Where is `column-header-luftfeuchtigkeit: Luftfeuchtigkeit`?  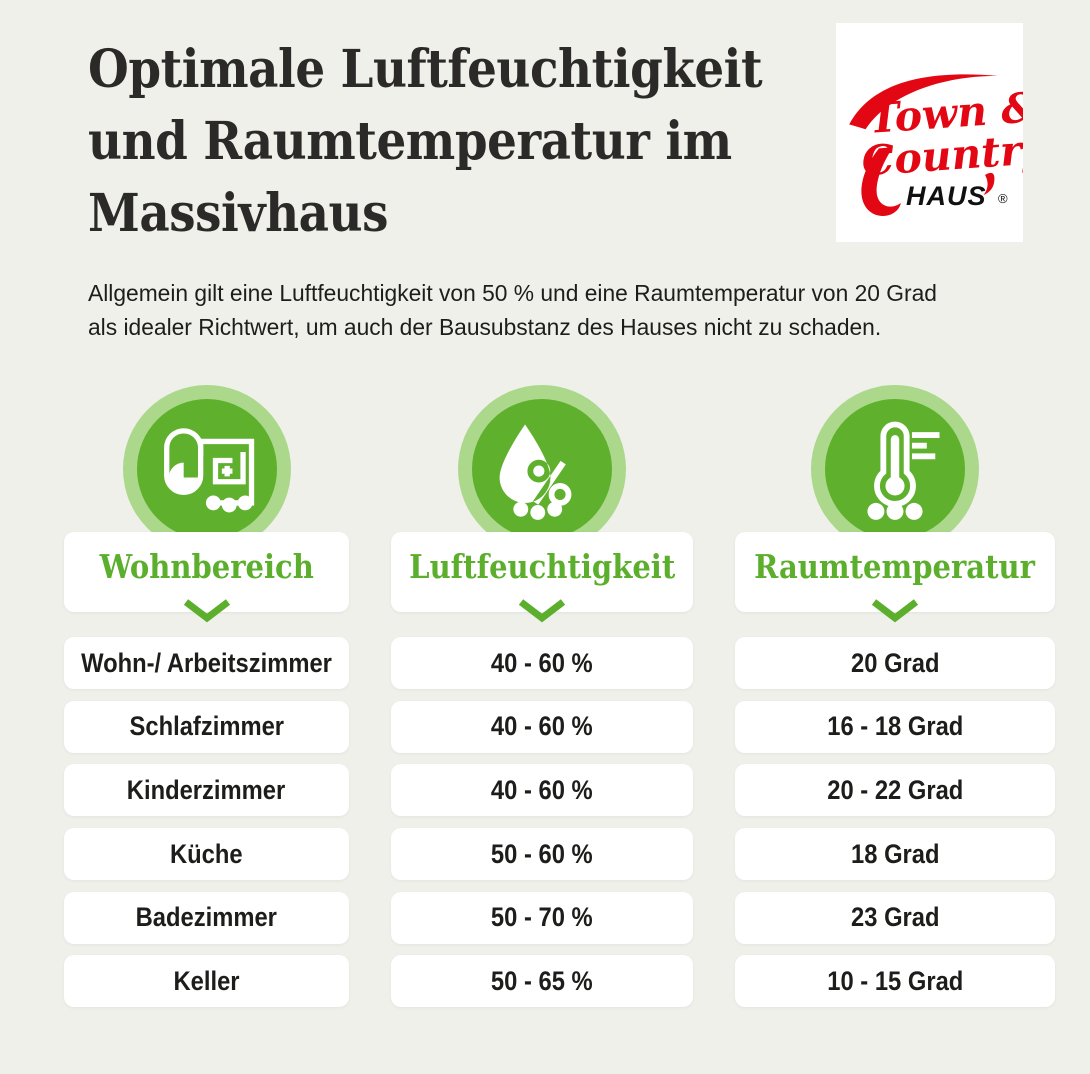
column-header-luftfeuchtigkeit: Luftfeuchtigkeit is located at coordinates (542, 577).